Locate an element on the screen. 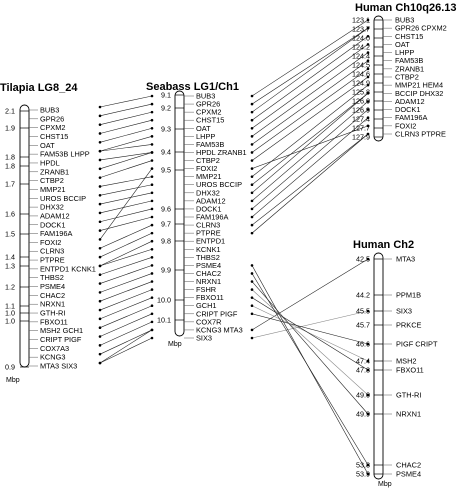  position-label: 1.0 is located at coordinates (10, 313).